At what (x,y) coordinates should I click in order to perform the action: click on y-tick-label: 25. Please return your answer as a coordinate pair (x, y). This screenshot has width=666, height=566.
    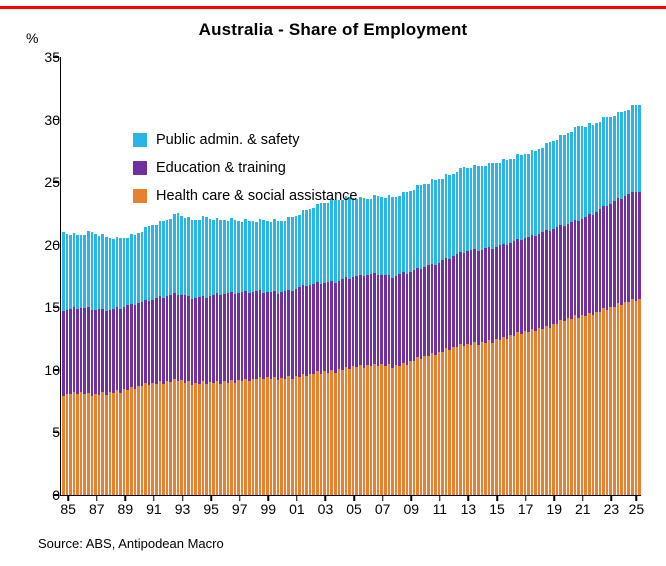
    Looking at the image, I should click on (52, 182).